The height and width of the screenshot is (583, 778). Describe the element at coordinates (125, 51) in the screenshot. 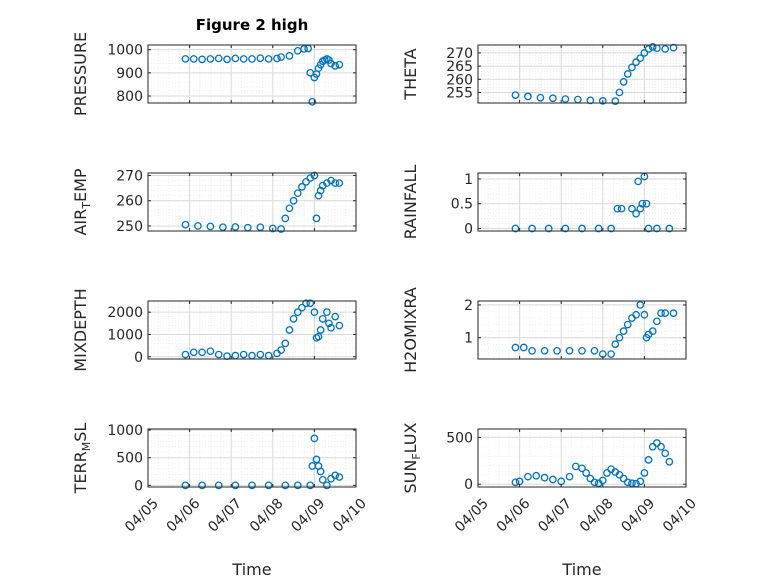

I see `y-tick-label: 1000` at that location.